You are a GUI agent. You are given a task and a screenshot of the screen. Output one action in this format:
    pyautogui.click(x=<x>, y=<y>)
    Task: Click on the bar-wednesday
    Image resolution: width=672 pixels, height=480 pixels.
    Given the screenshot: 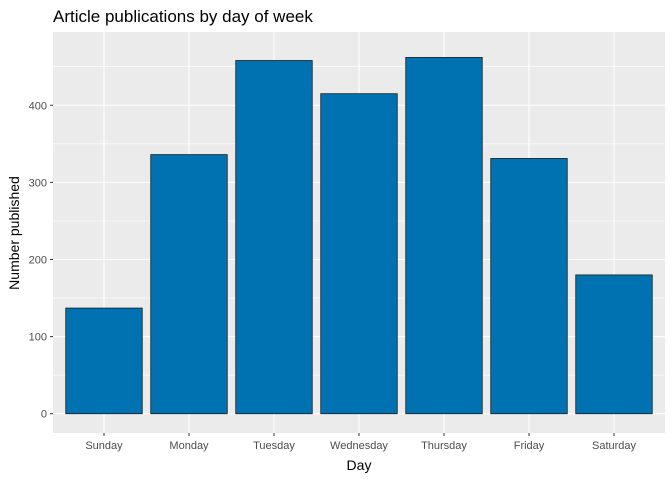 What is the action you would take?
    pyautogui.click(x=359, y=254)
    